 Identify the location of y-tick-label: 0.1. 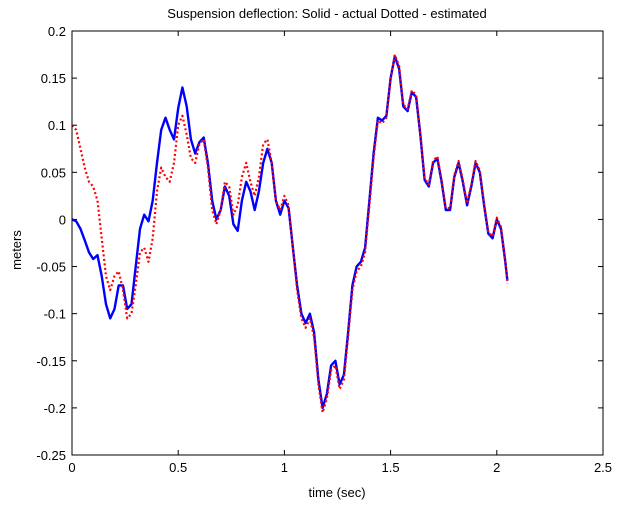
(57, 125).